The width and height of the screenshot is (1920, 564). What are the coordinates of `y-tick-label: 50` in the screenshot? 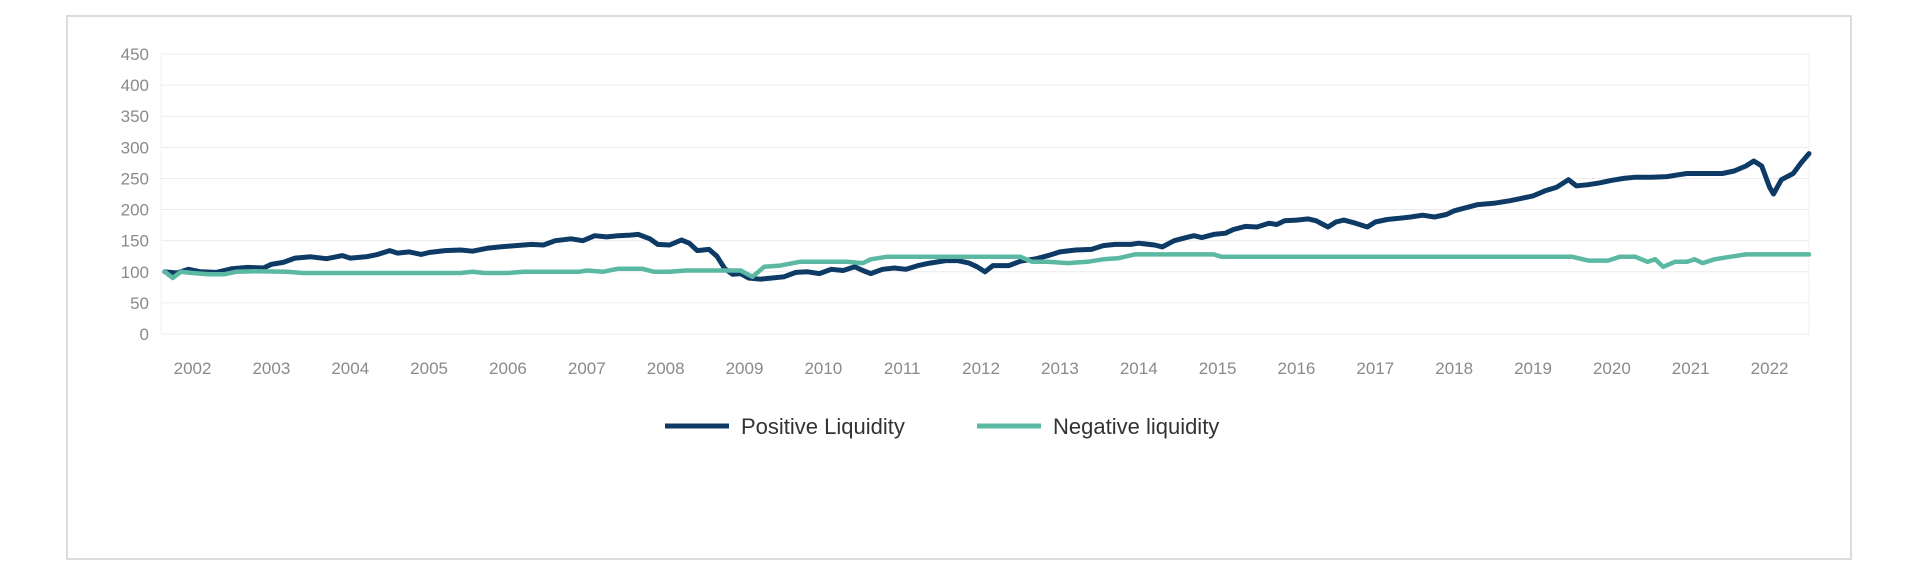 It's located at (139, 303).